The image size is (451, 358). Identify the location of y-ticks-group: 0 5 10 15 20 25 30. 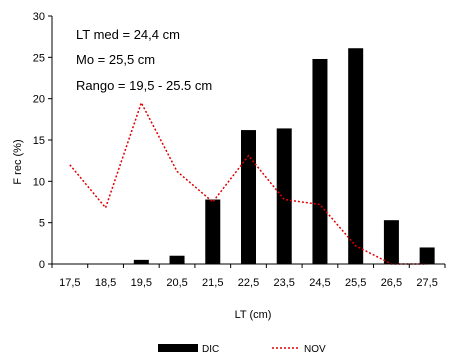
(42, 141).